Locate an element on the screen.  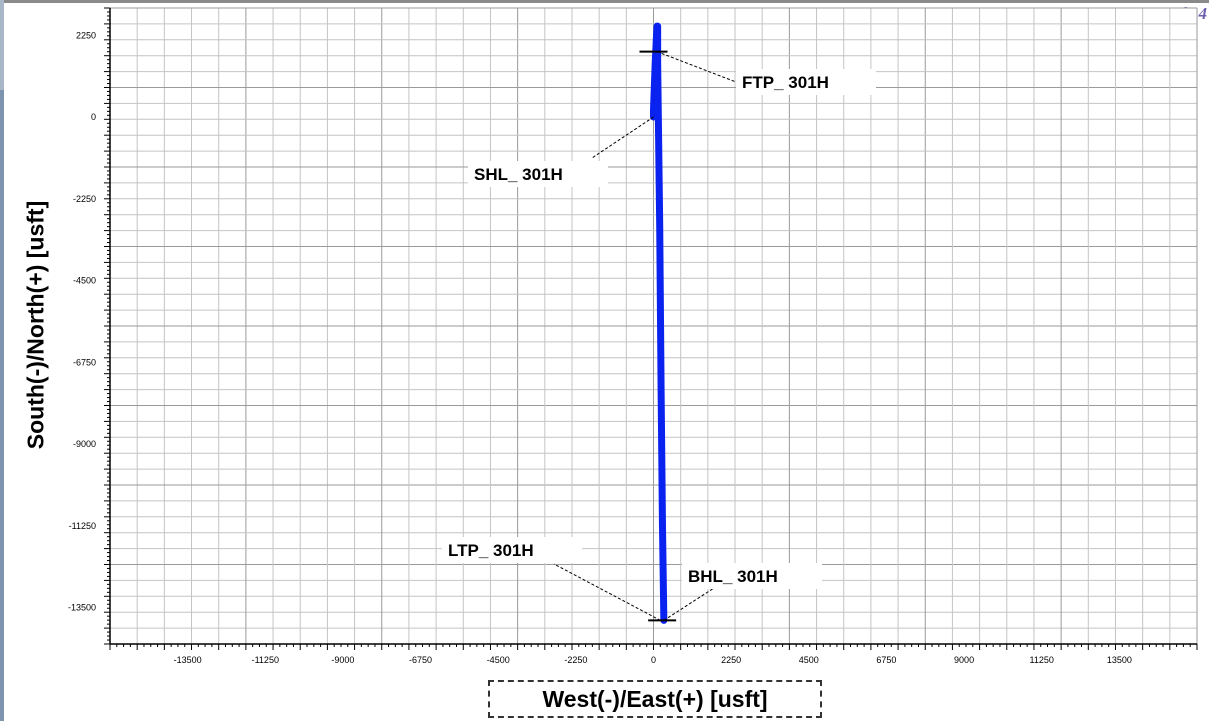
x-tick-label: -4500 is located at coordinates (498, 660).